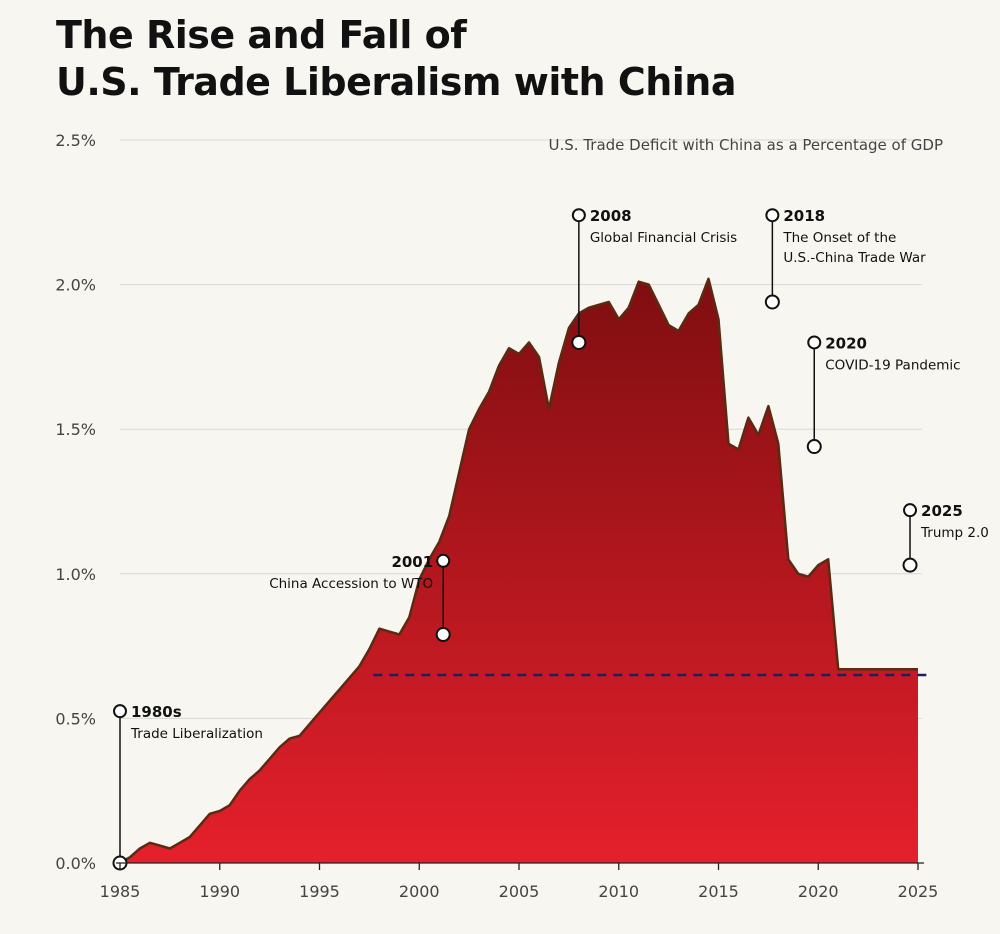 The height and width of the screenshot is (934, 1000). What do you see at coordinates (75, 285) in the screenshot?
I see `y-tick-label: 2.0%` at bounding box center [75, 285].